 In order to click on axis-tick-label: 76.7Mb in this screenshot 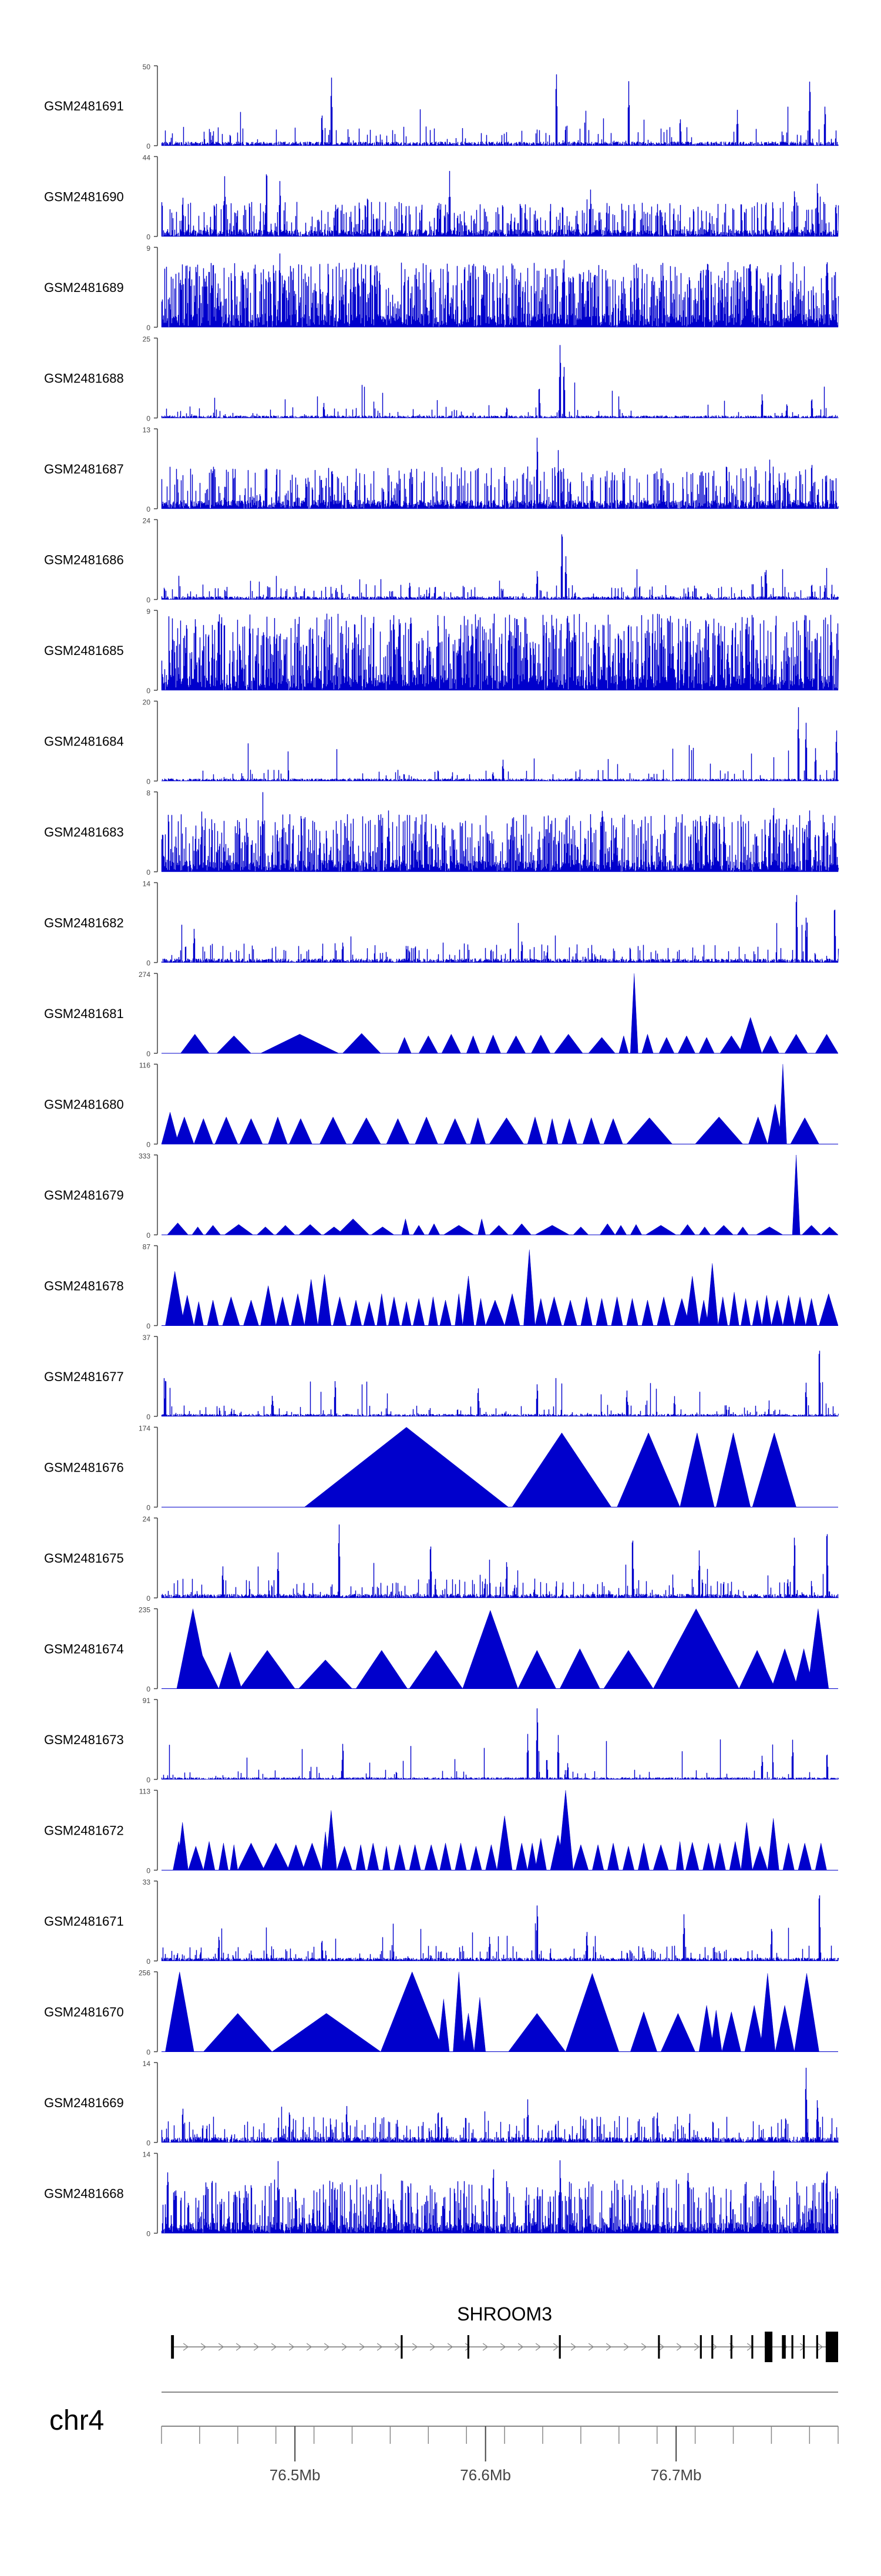, I will do `click(677, 2475)`.